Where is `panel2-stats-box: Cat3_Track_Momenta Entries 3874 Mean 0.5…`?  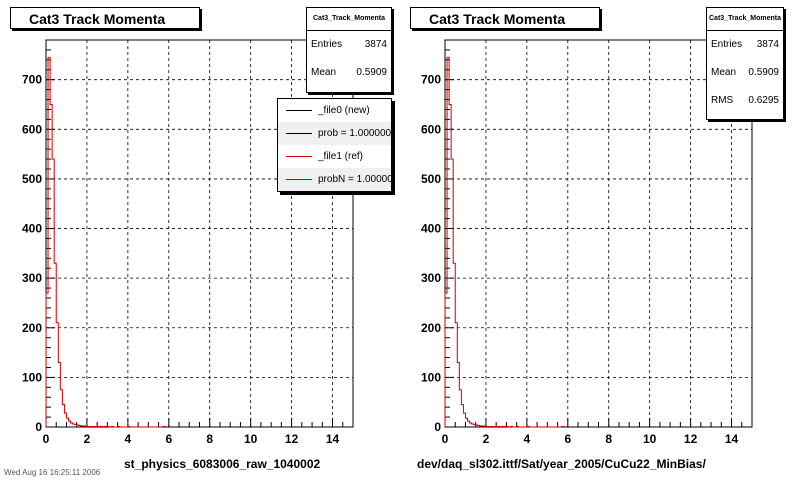 panel2-stats-box: Cat3_Track_Momenta Entries 3874 Mean 0.5… is located at coordinates (745, 63).